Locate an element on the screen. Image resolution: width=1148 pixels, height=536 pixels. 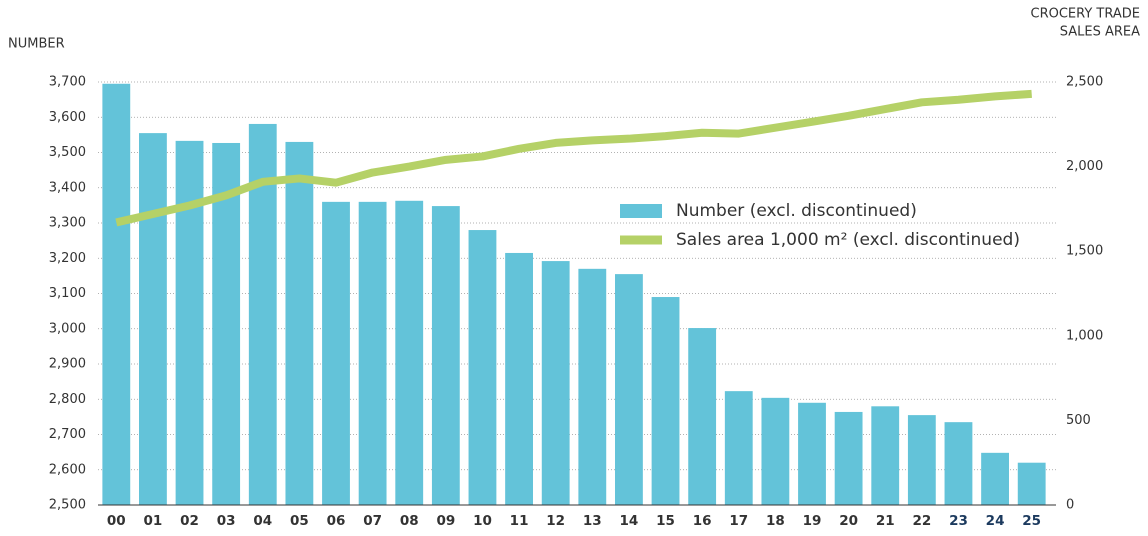
y-tick-label: 3,300 is located at coordinates (67, 223).